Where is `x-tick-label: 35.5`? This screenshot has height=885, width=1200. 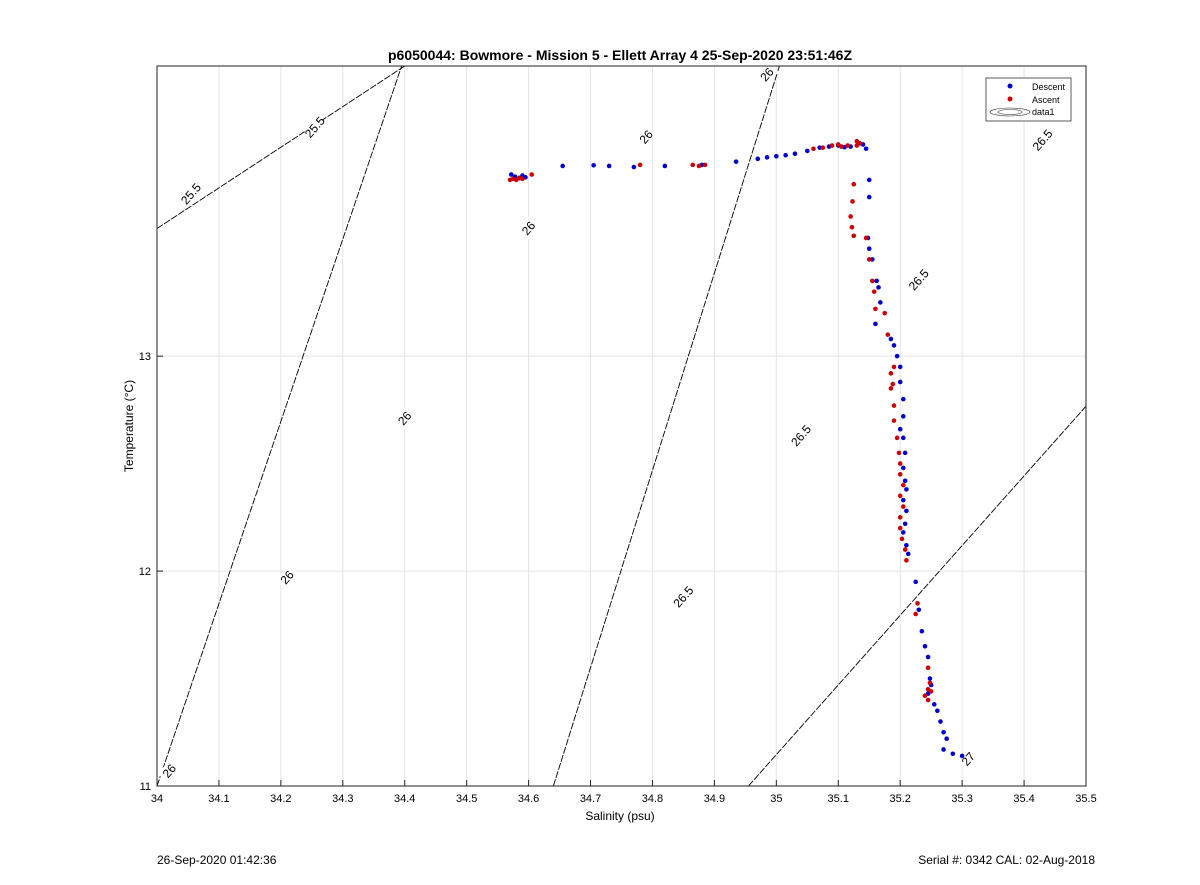
x-tick-label: 35.5 is located at coordinates (1085, 799).